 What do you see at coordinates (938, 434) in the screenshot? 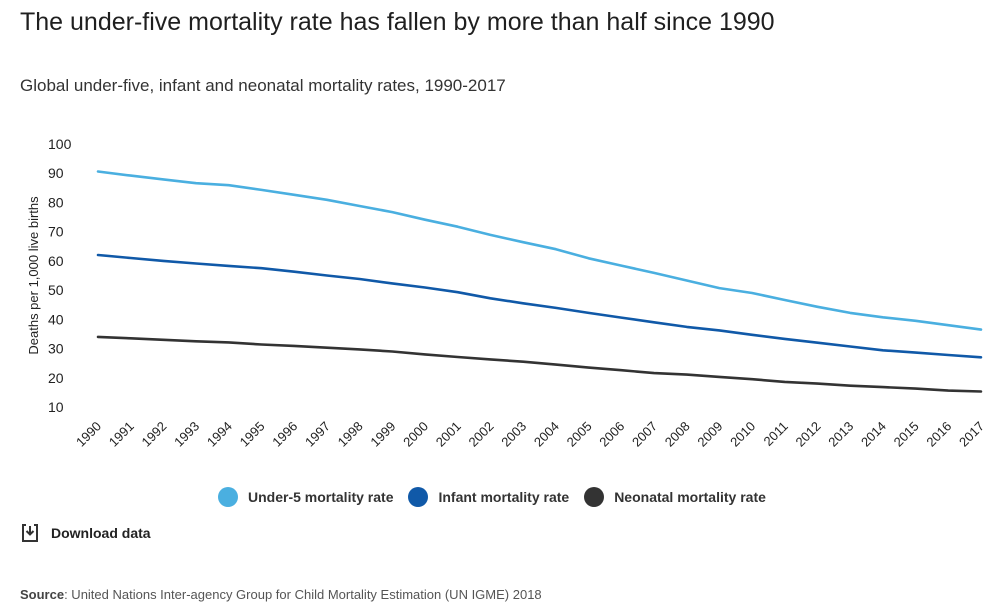
I see `x-tick-label: 2016` at bounding box center [938, 434].